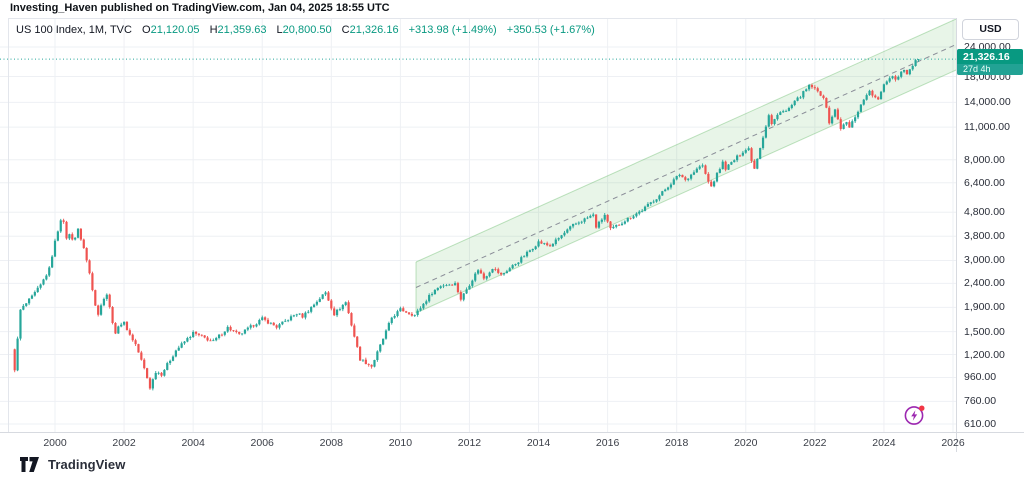 The height and width of the screenshot is (477, 1024). What do you see at coordinates (990, 29) in the screenshot?
I see `currency-button: USD` at bounding box center [990, 29].